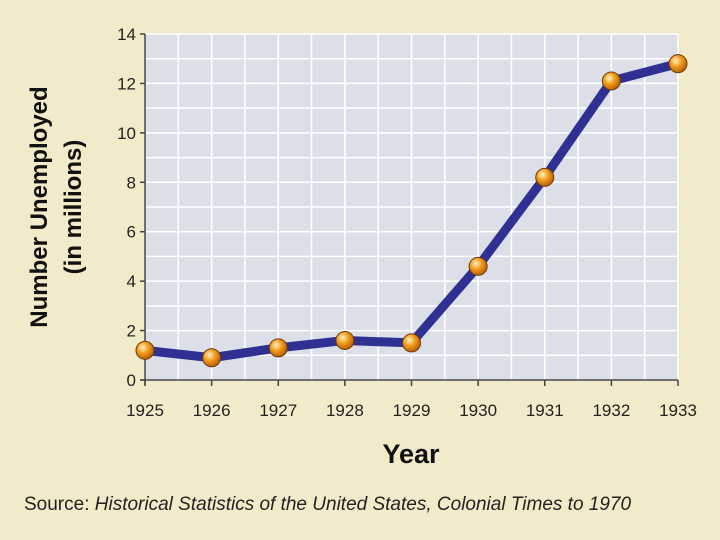  Describe the element at coordinates (131, 232) in the screenshot. I see `y-tick-label: 6` at that location.